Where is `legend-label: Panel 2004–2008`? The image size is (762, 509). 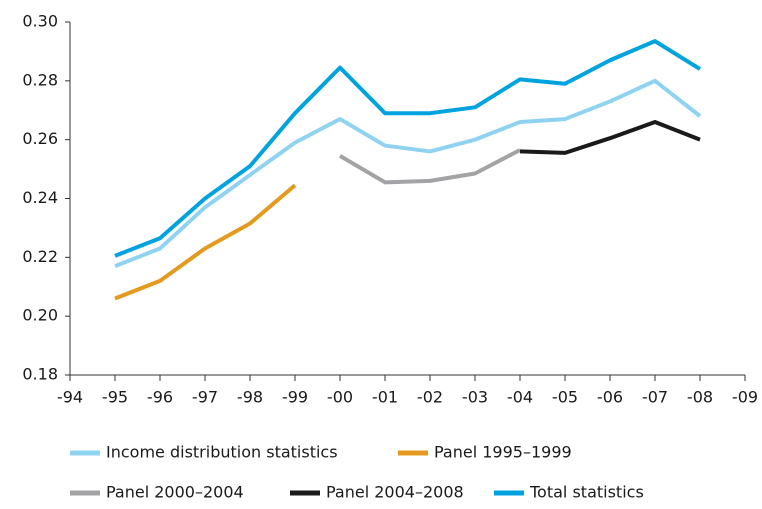
legend-label: Panel 2004–2008 is located at coordinates (395, 492).